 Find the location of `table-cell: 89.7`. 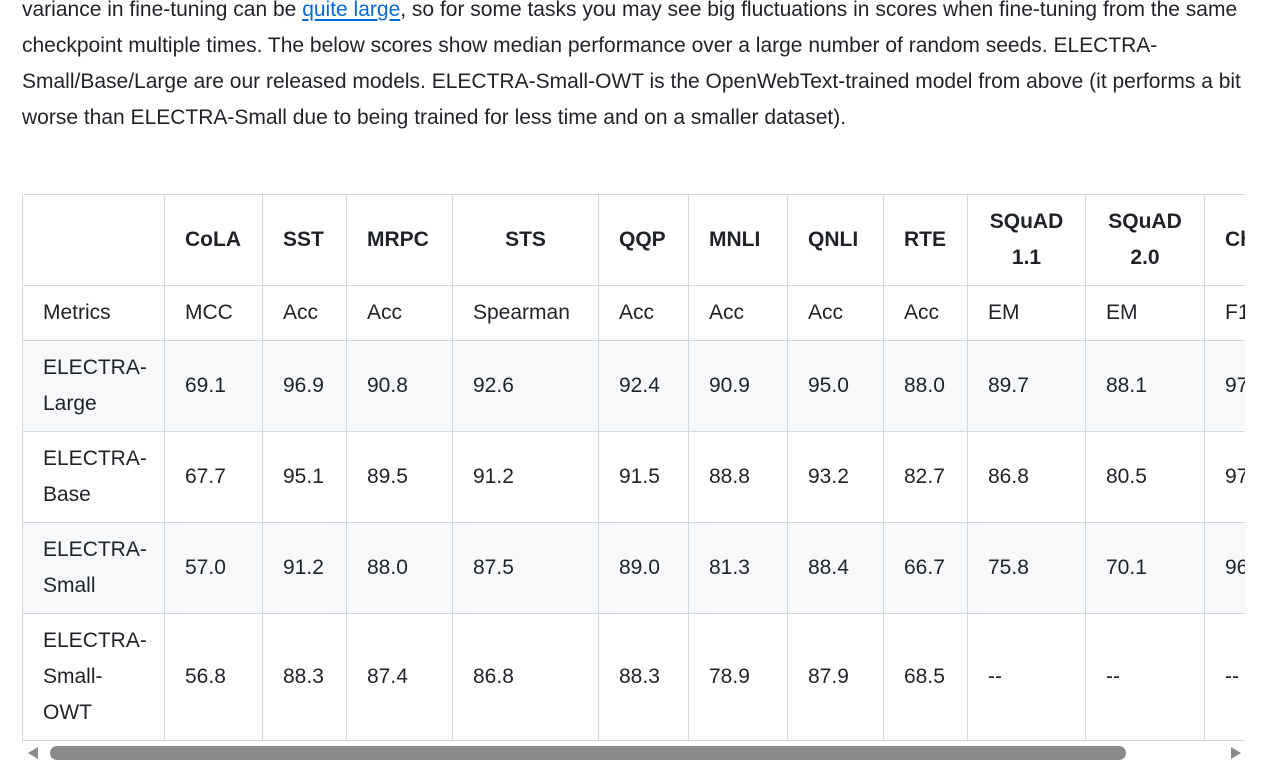

table-cell: 89.7 is located at coordinates (1026, 386).